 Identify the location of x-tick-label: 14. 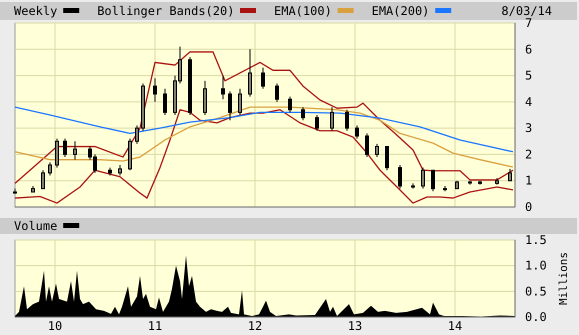
(455, 326).